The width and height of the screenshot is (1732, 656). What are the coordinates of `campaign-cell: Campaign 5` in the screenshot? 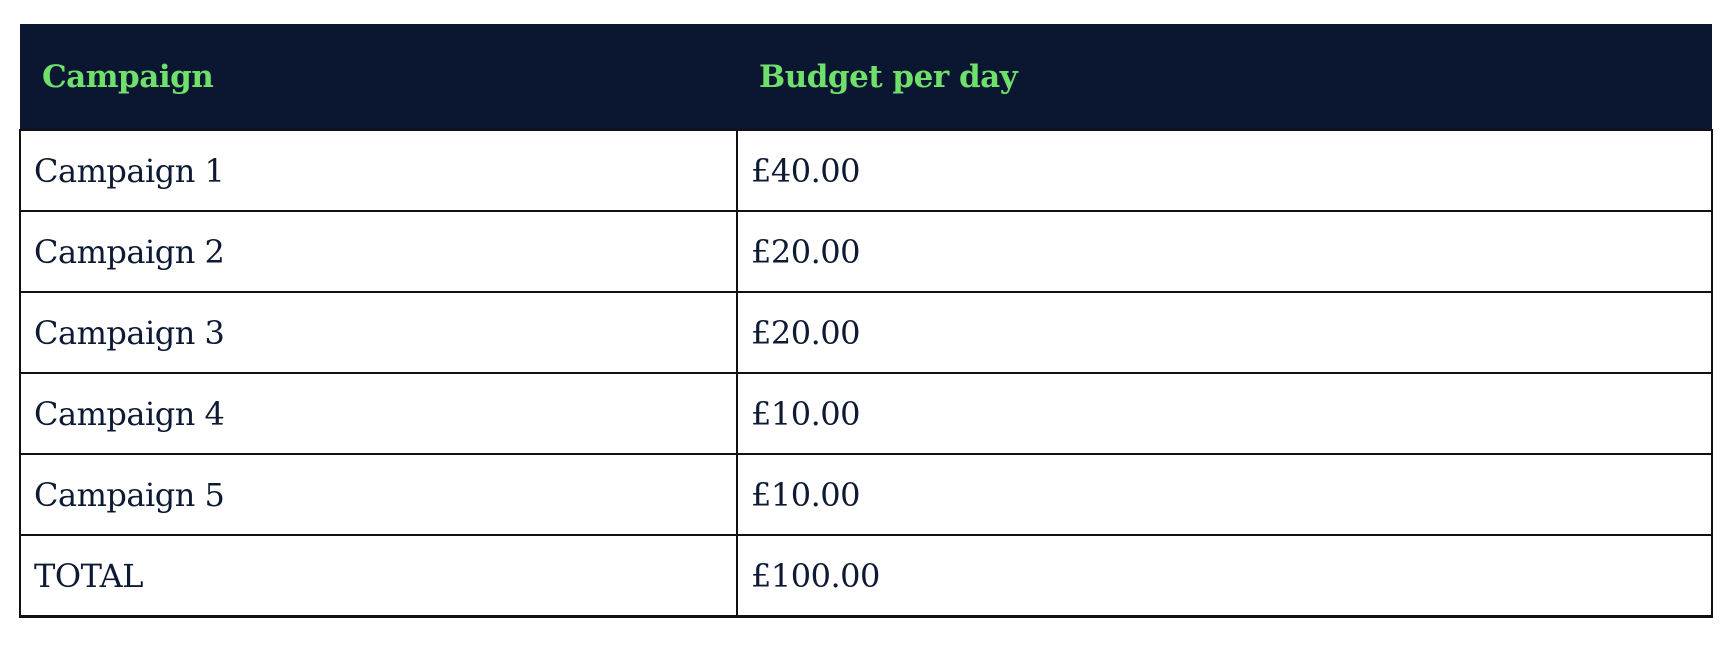 It's located at (378, 494).